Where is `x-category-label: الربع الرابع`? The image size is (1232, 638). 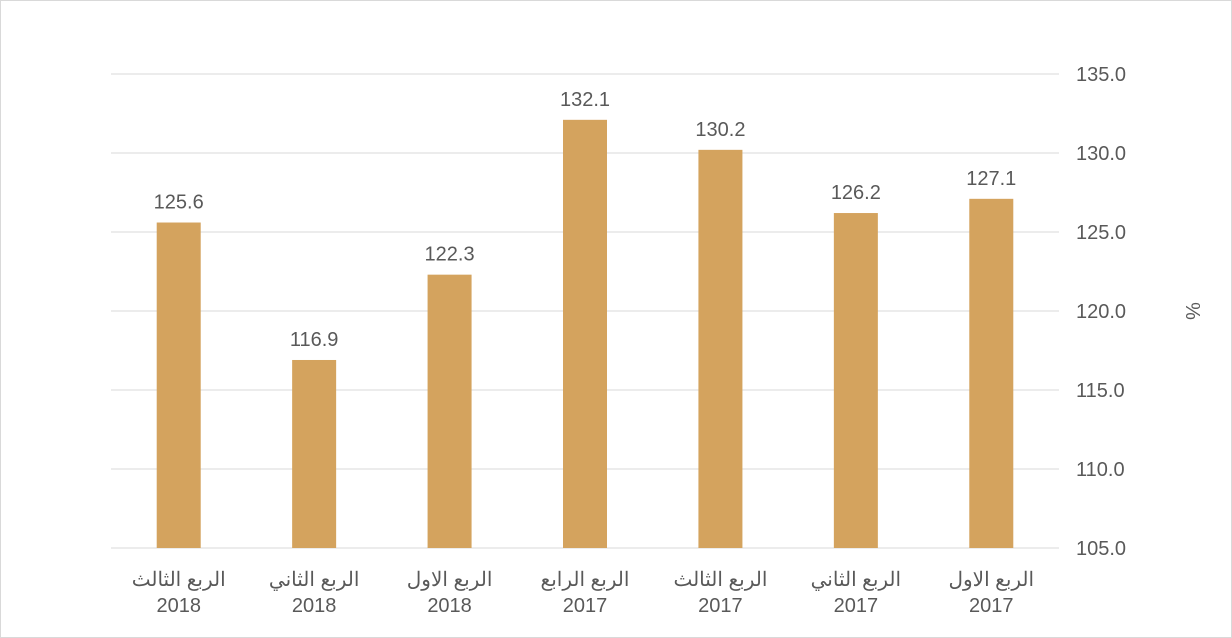
x-category-label: الربع الرابع is located at coordinates (585, 580).